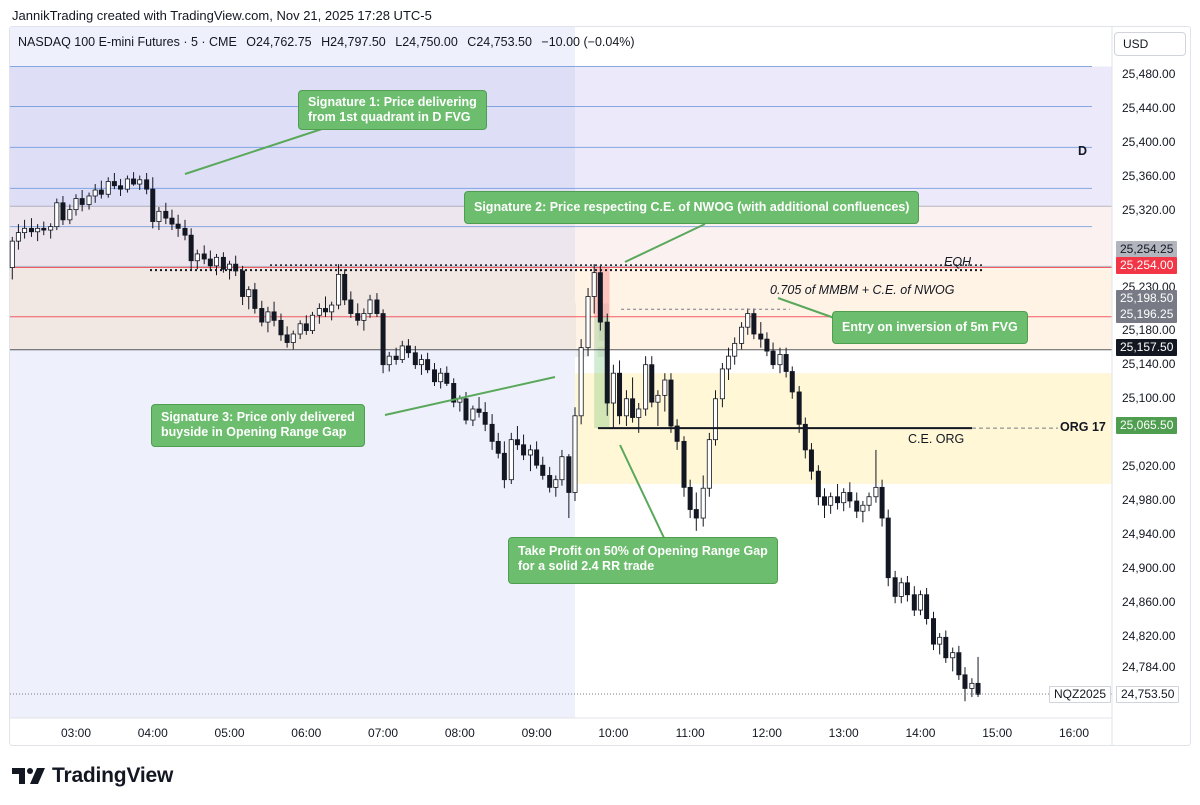 This screenshot has width=1200, height=805. Describe the element at coordinates (1149, 363) in the screenshot. I see `y-tick-7: 25,140.00` at that location.